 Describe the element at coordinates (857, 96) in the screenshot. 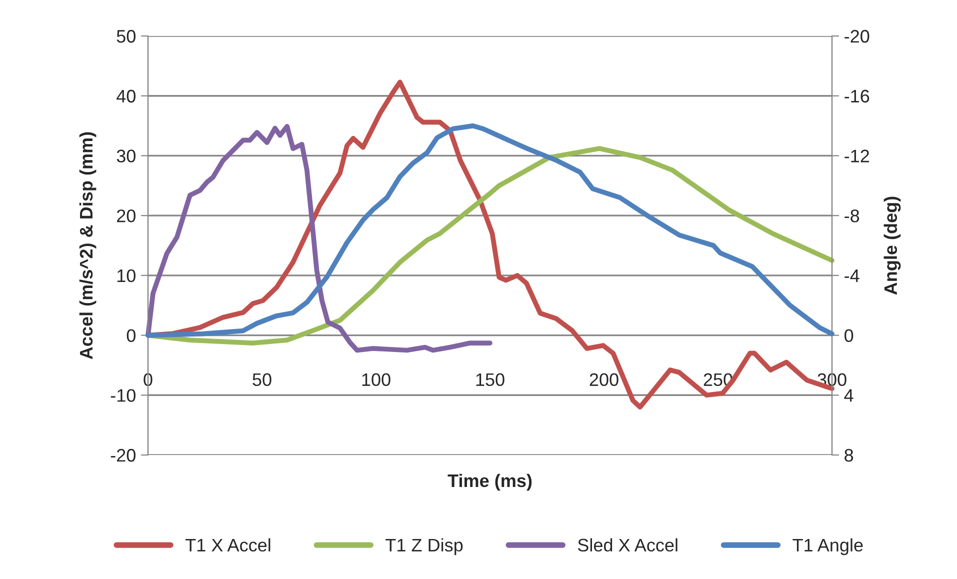

I see `y2-tick-label: -16` at that location.